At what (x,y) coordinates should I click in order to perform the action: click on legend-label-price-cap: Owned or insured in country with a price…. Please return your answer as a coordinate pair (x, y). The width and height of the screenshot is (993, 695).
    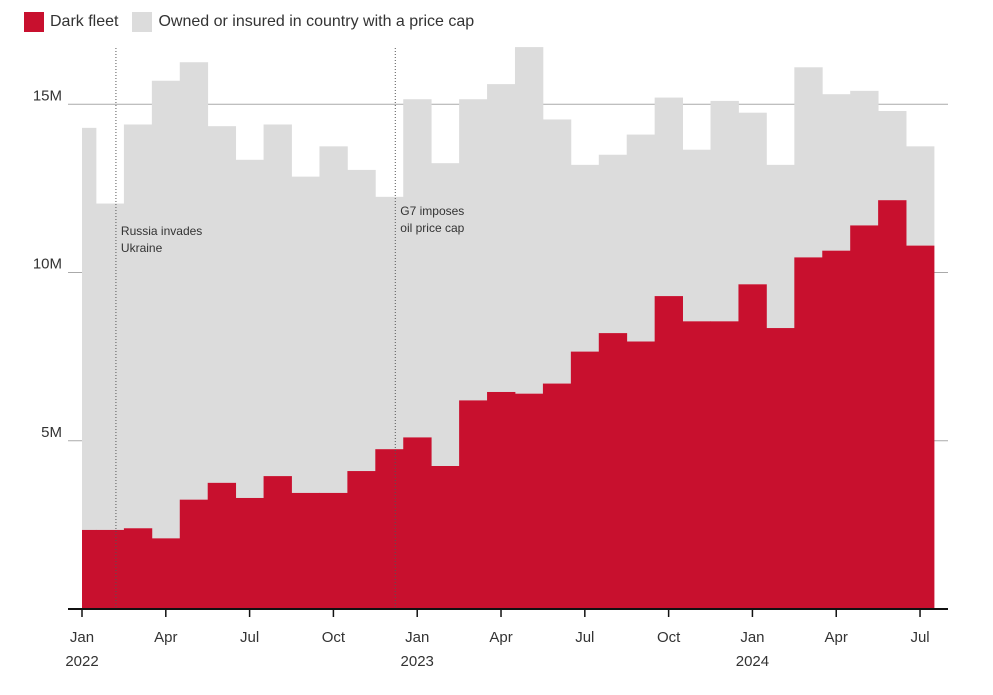
    Looking at the image, I should click on (316, 21).